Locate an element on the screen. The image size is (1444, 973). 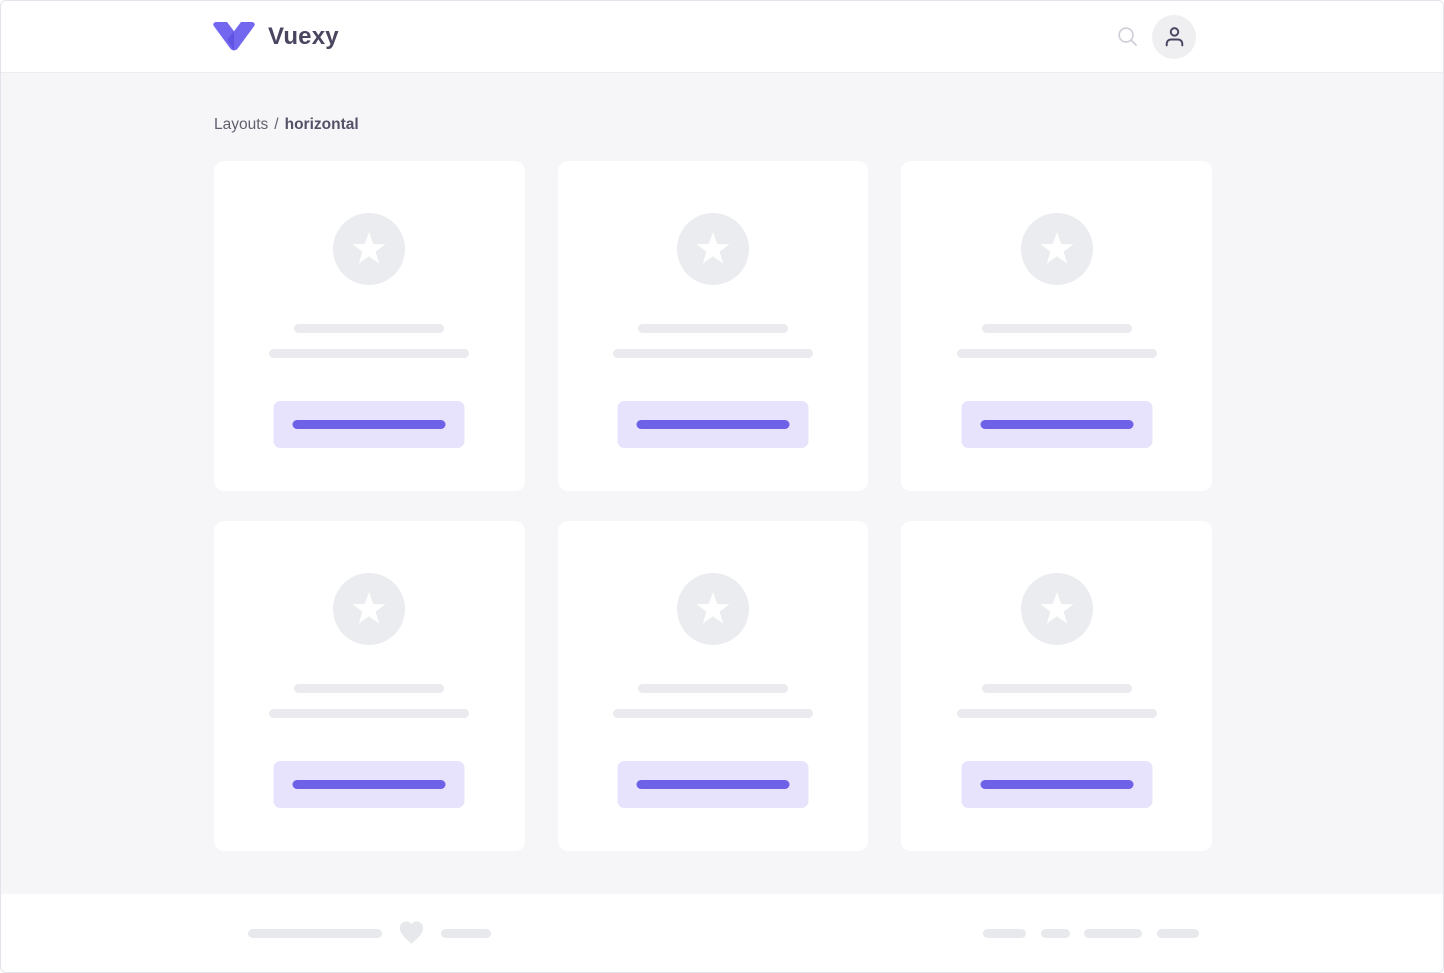
heart-icon is located at coordinates (411, 932).